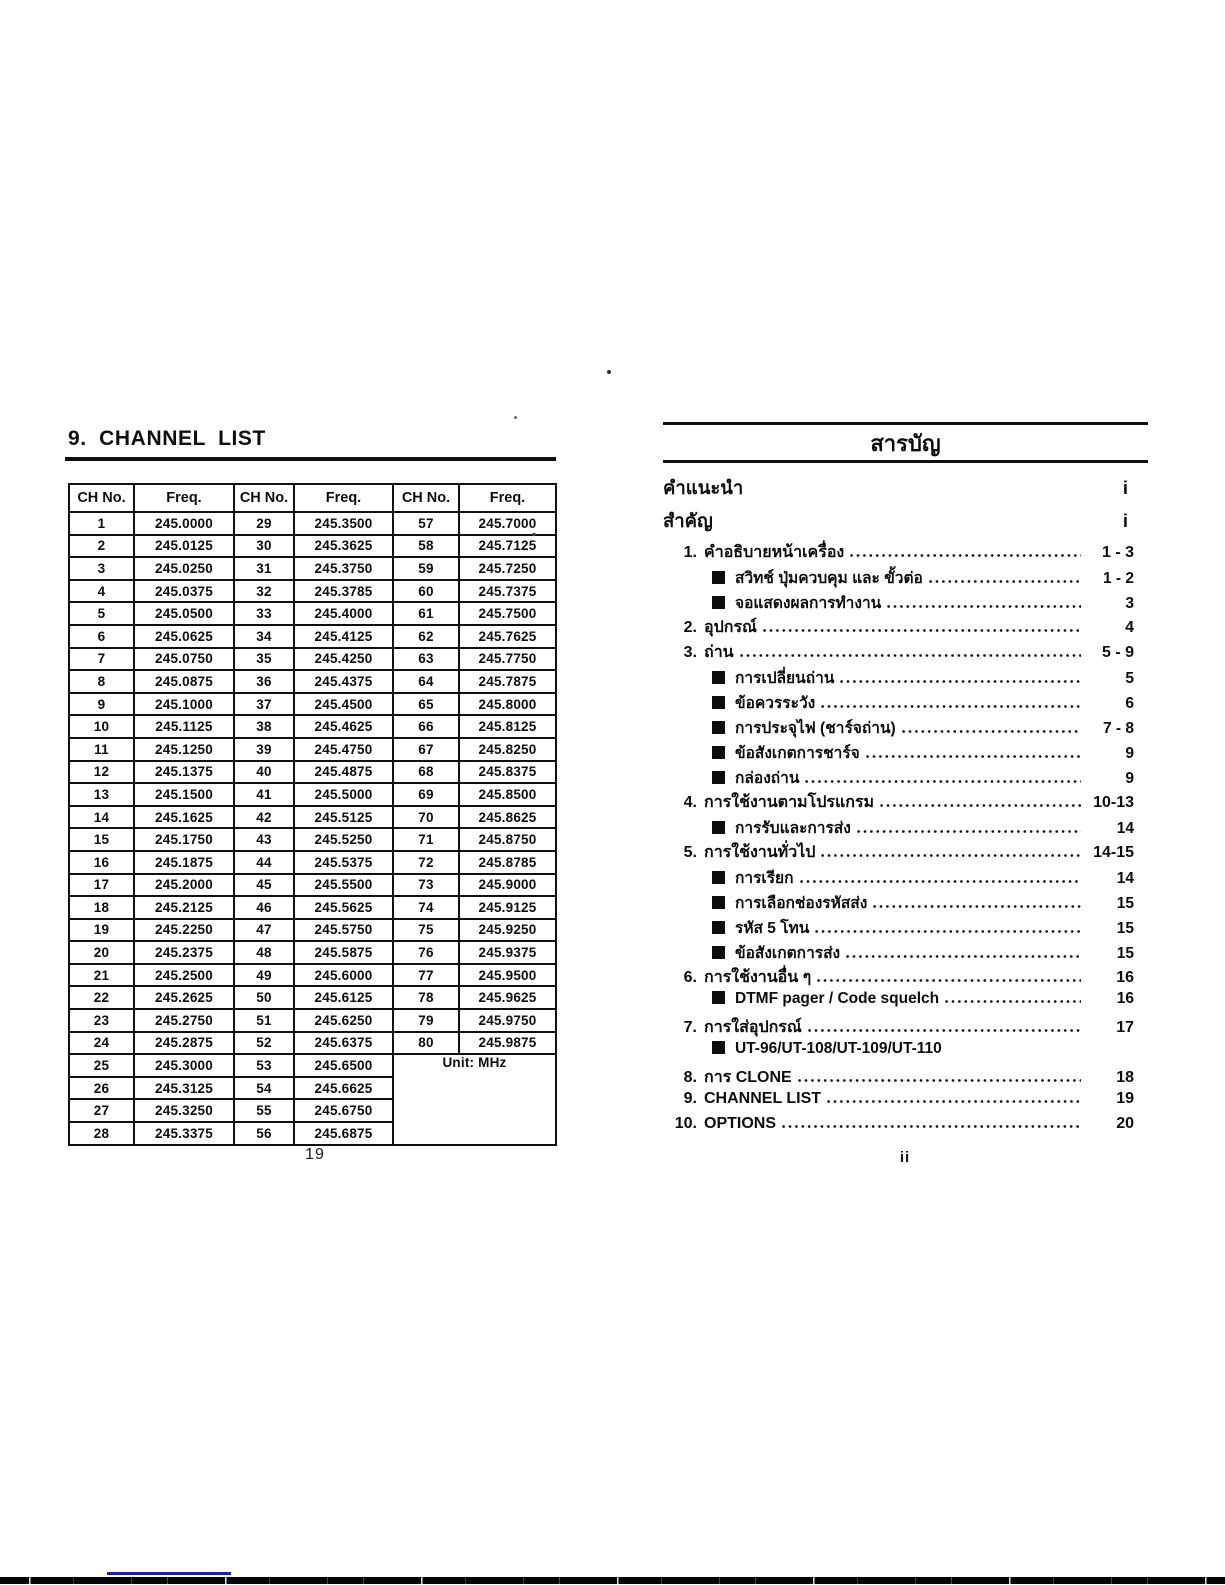  I want to click on frequency-cell: 245.9125, so click(507, 907).